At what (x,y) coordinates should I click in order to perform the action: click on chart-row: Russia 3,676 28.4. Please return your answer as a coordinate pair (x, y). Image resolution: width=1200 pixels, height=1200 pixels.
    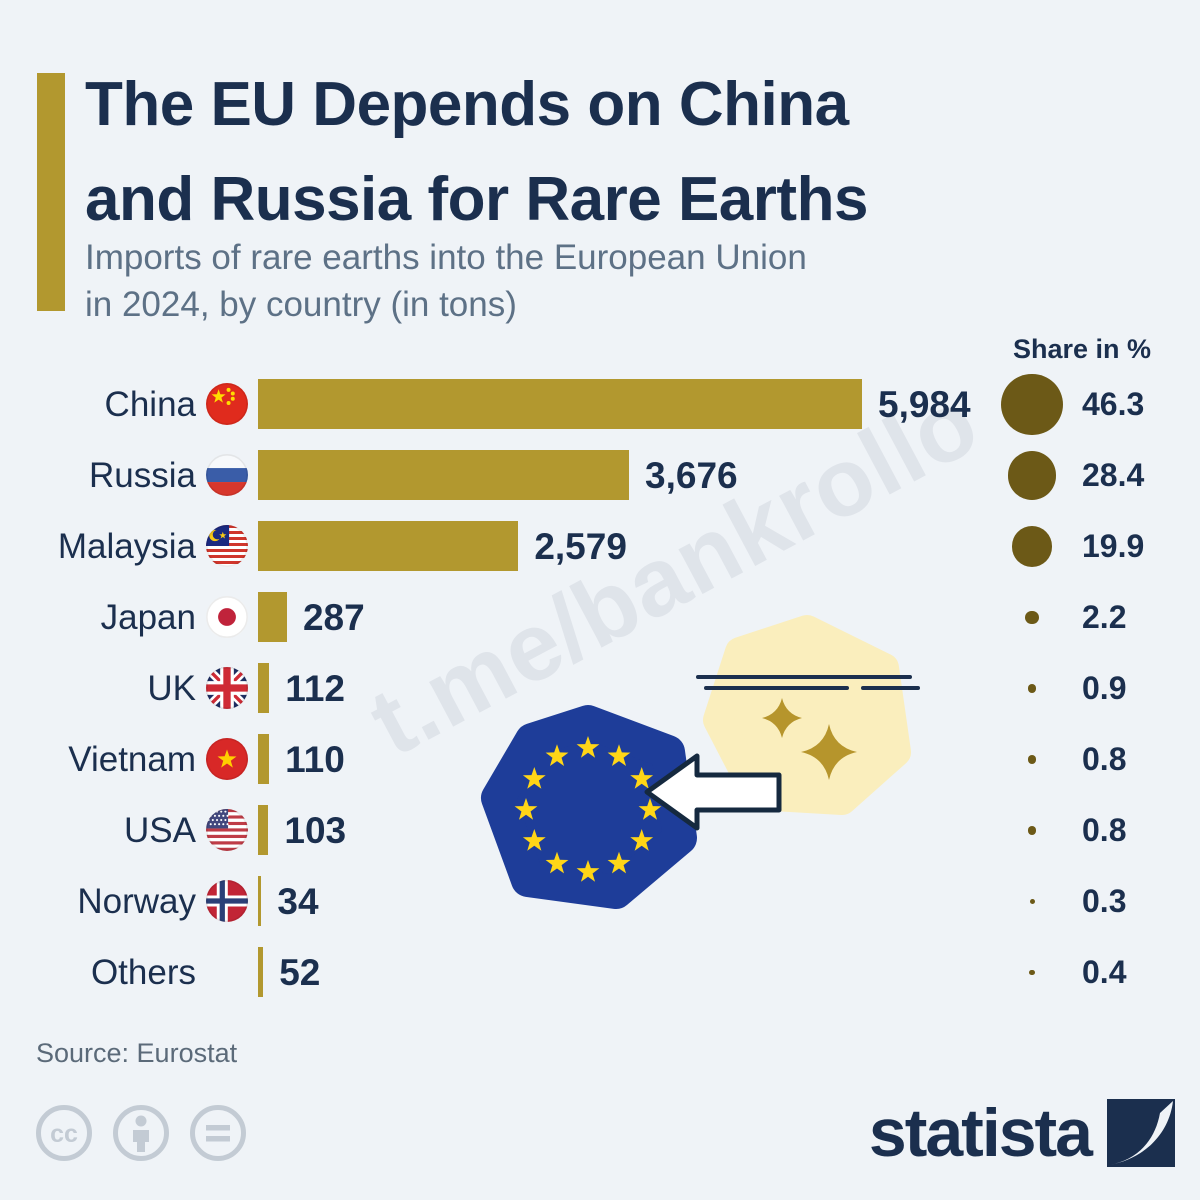
    Looking at the image, I should click on (600, 475).